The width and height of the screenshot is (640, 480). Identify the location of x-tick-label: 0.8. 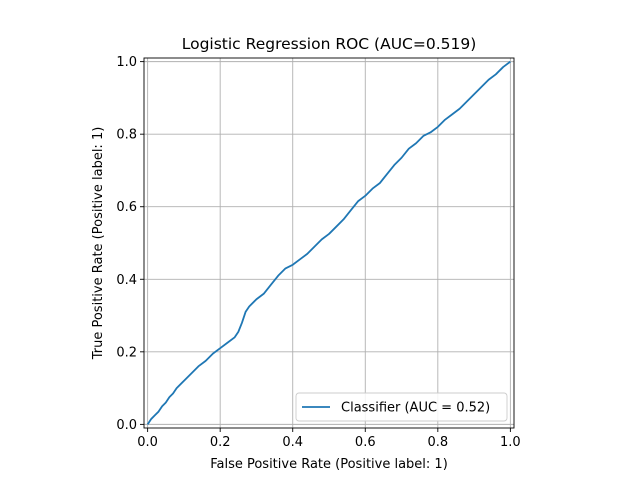
(437, 442).